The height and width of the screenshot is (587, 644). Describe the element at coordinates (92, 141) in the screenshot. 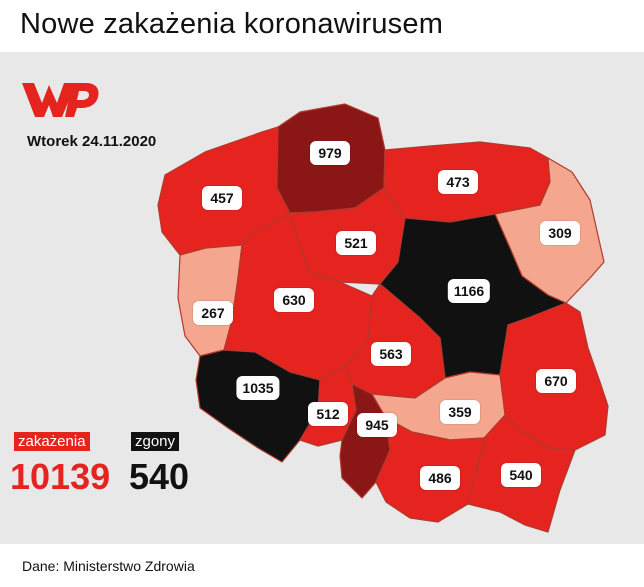

I see `date-label: Wtorek 24.11.2020` at that location.